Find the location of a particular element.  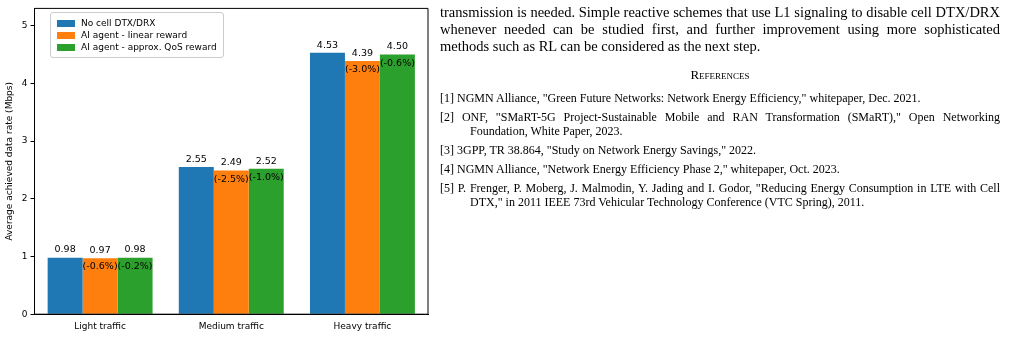

y-tick-label: 4 is located at coordinates (24, 82).